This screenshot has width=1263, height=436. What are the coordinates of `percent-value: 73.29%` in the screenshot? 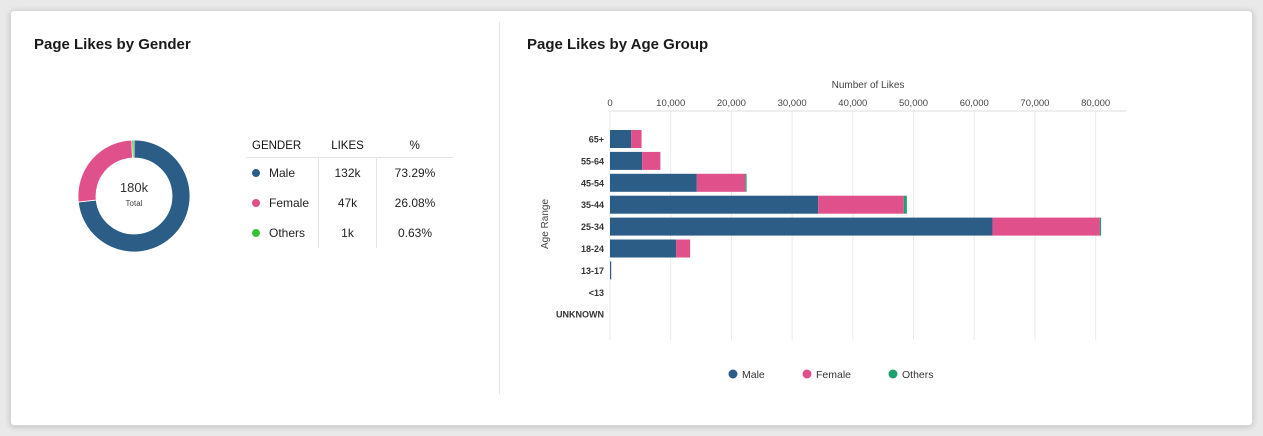 It's located at (415, 173).